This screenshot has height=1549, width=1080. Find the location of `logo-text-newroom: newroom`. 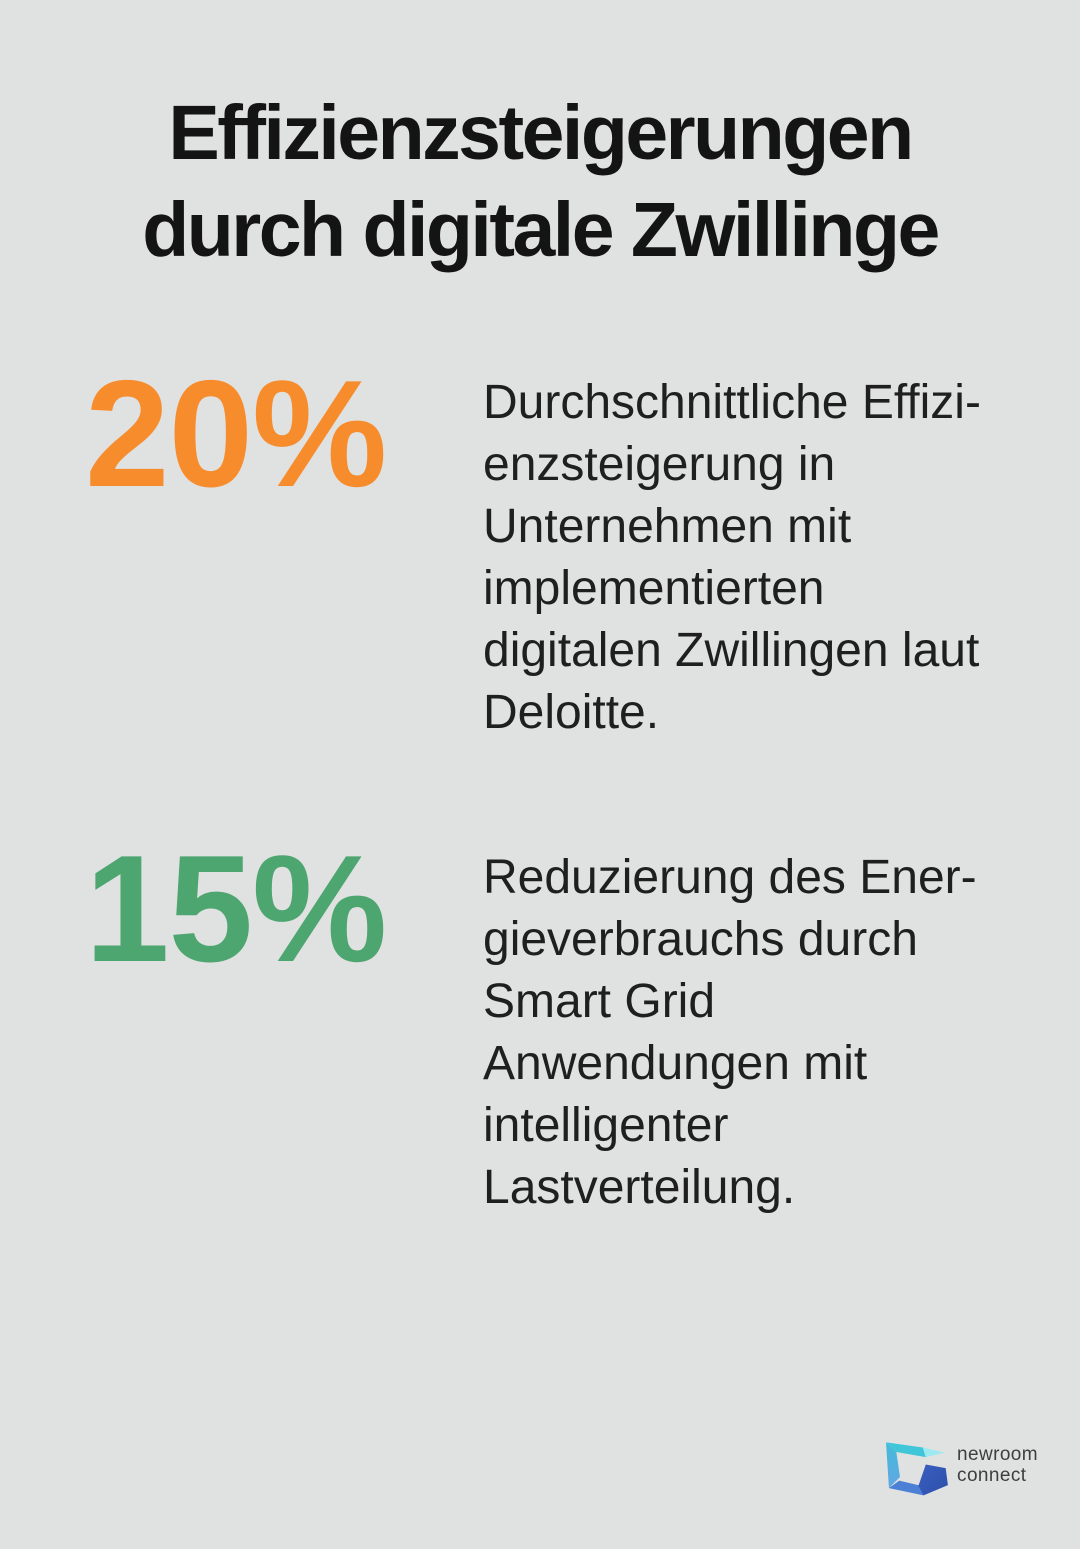

logo-text-newroom: newroom is located at coordinates (997, 1454).